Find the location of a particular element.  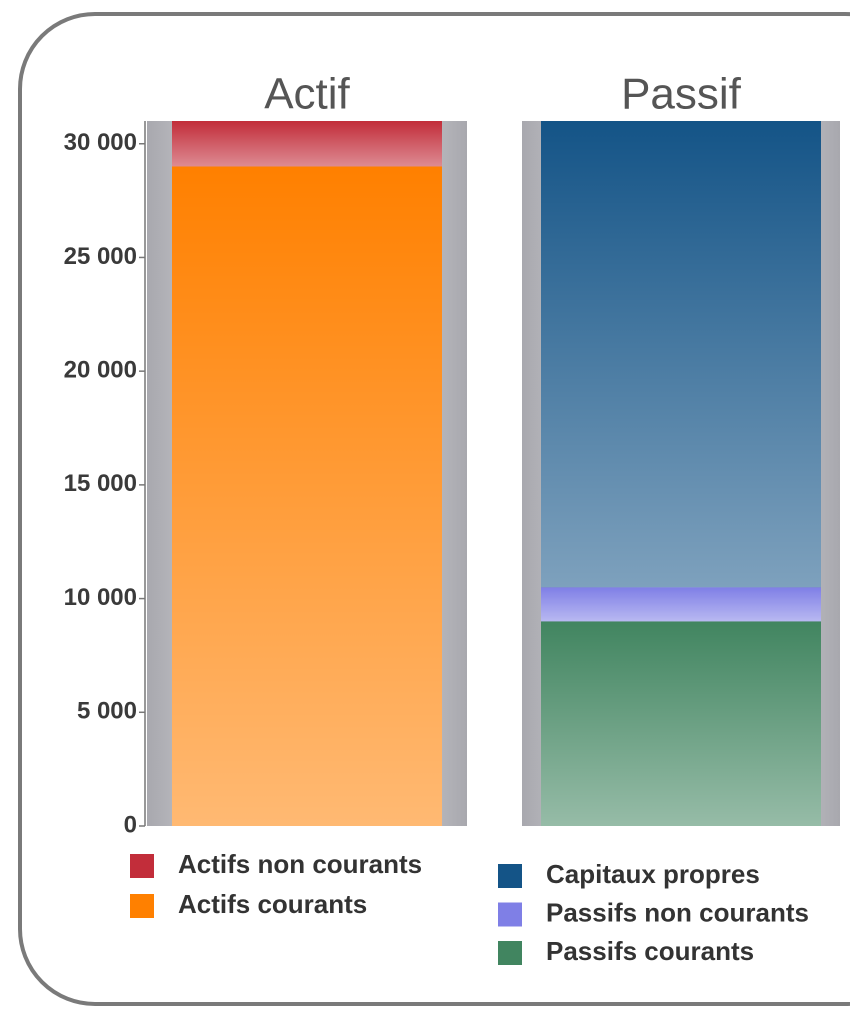

y-tick-label: 10 000 is located at coordinates (100, 597).